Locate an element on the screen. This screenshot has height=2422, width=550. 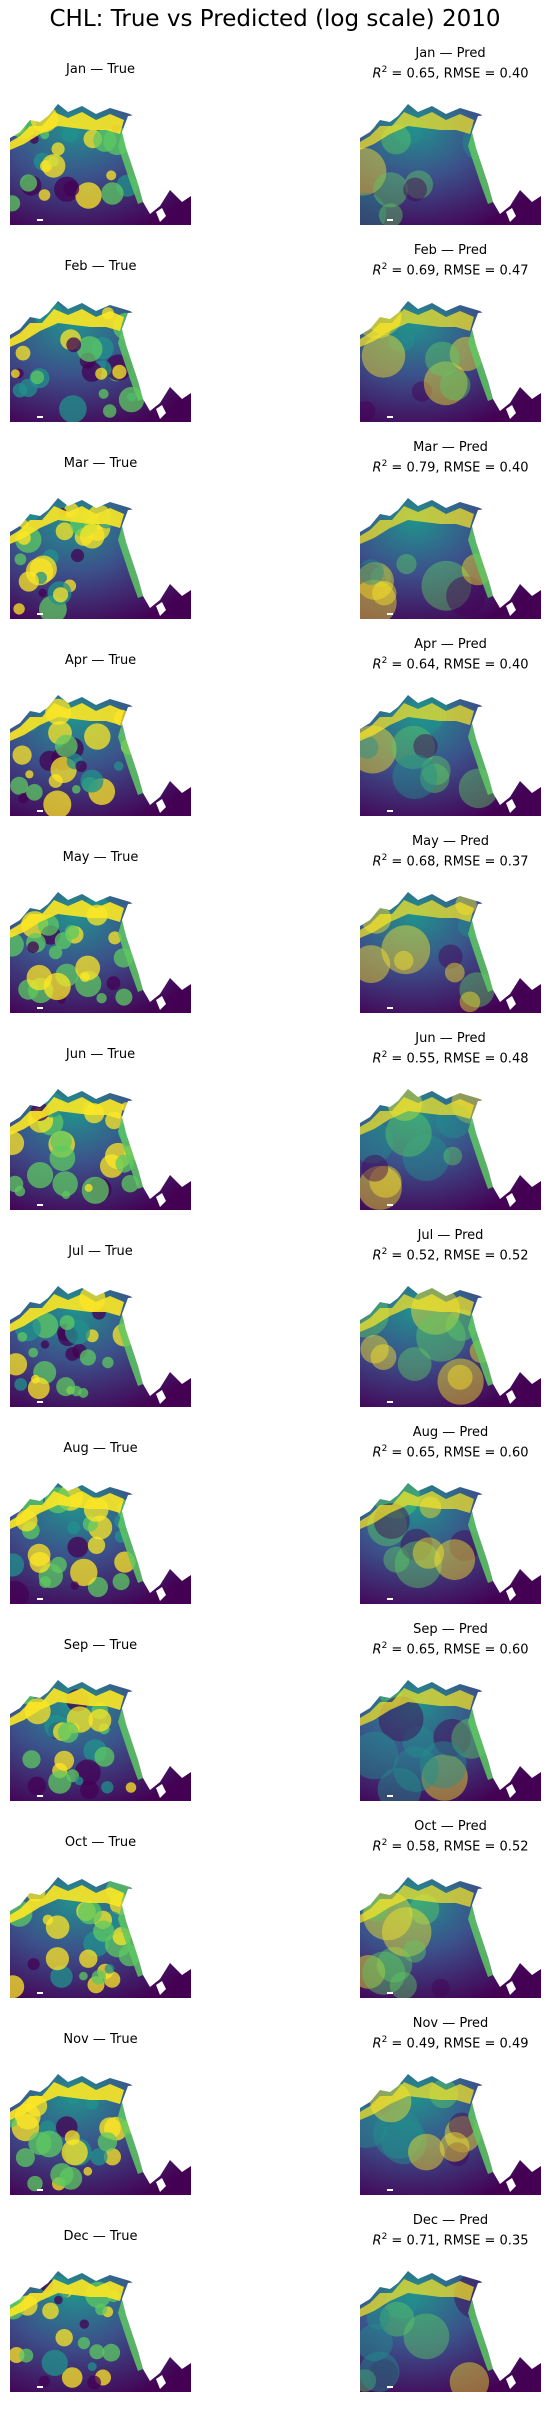
pred-panel-metrics: R2 = 0.65, RMSE = 0.60 is located at coordinates (450, 1649).